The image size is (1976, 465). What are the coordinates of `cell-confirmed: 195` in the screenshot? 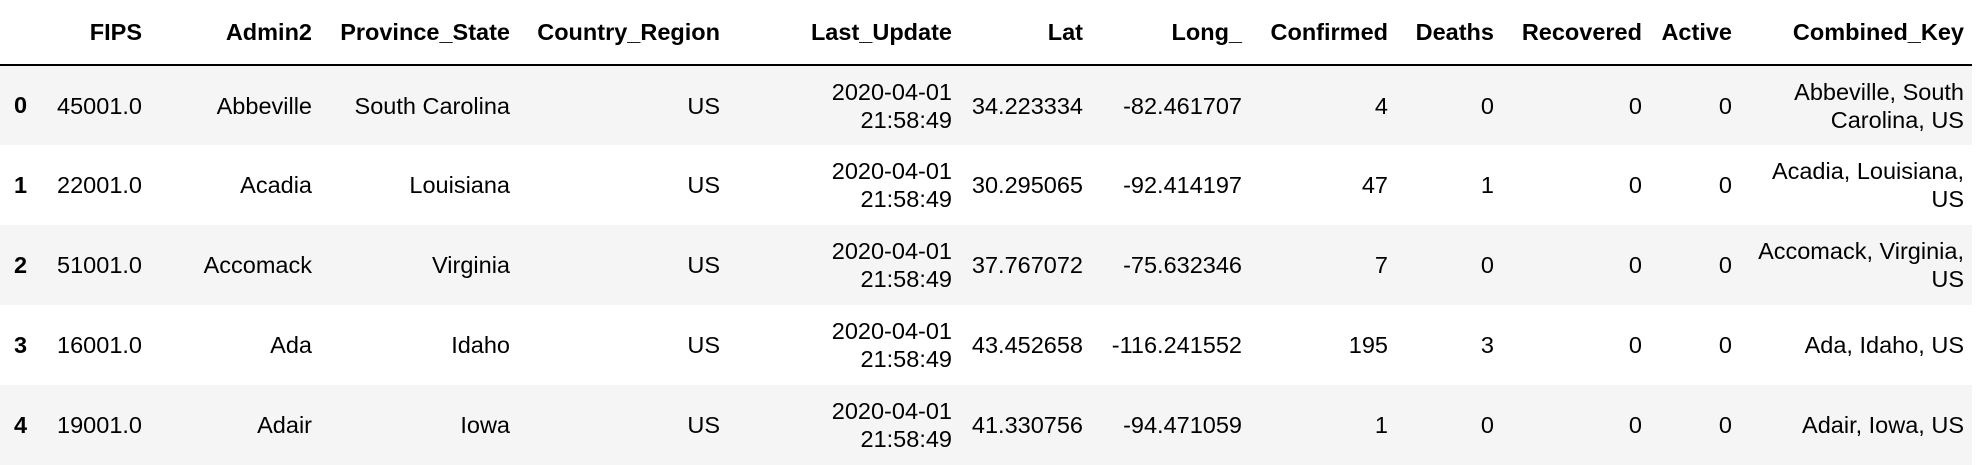 It's located at (1368, 345).